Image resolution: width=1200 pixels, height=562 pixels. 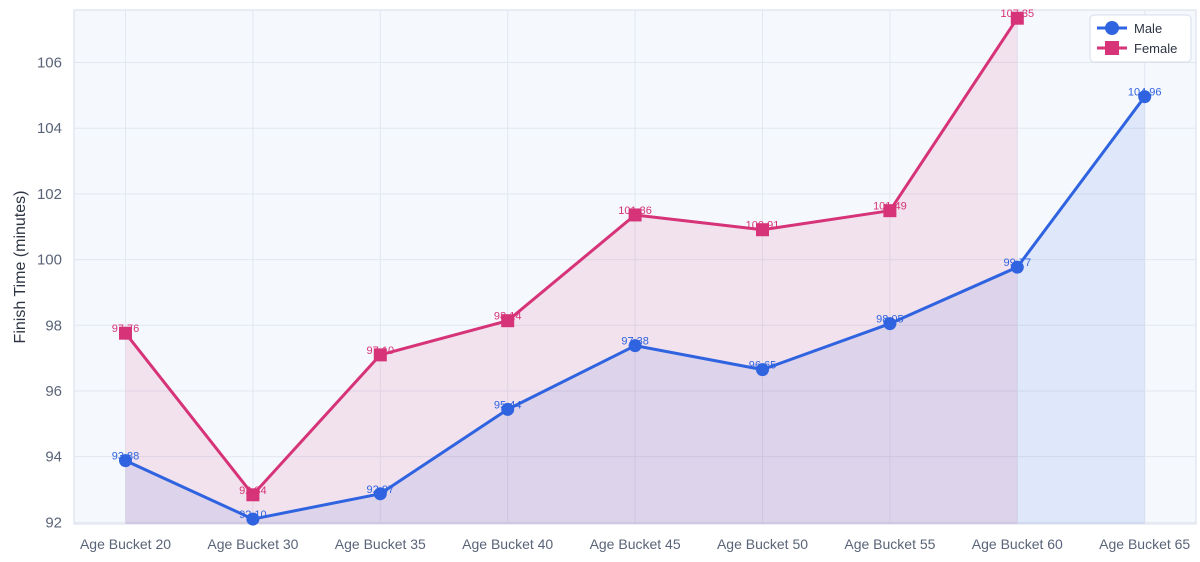 I want to click on data-label-male: 97.38, so click(x=635, y=342).